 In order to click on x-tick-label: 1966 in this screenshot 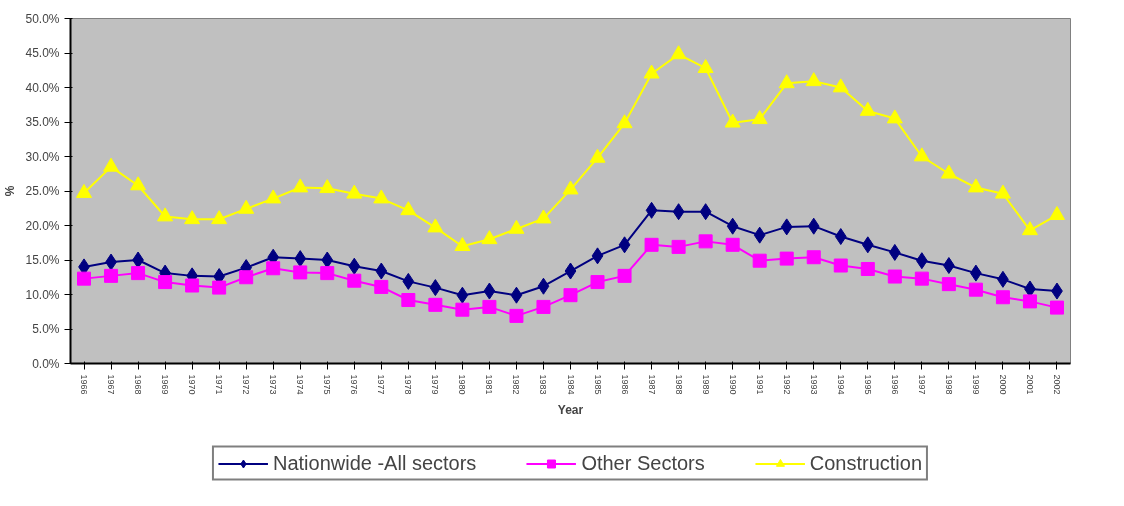, I will do `click(84, 384)`.